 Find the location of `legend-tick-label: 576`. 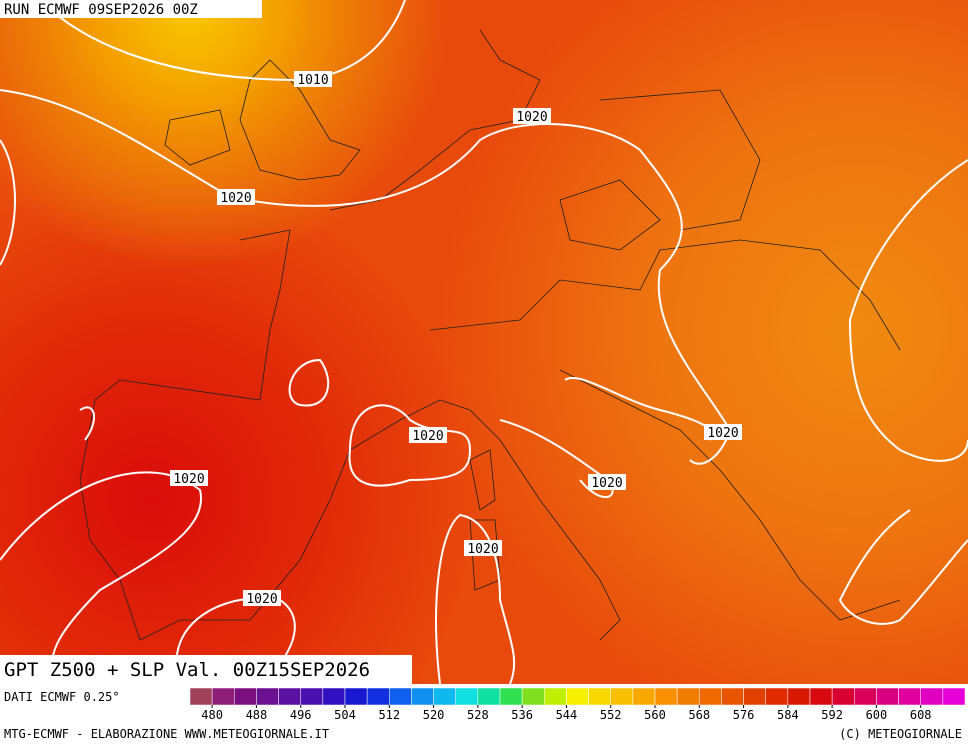

legend-tick-label: 576 is located at coordinates (744, 715).